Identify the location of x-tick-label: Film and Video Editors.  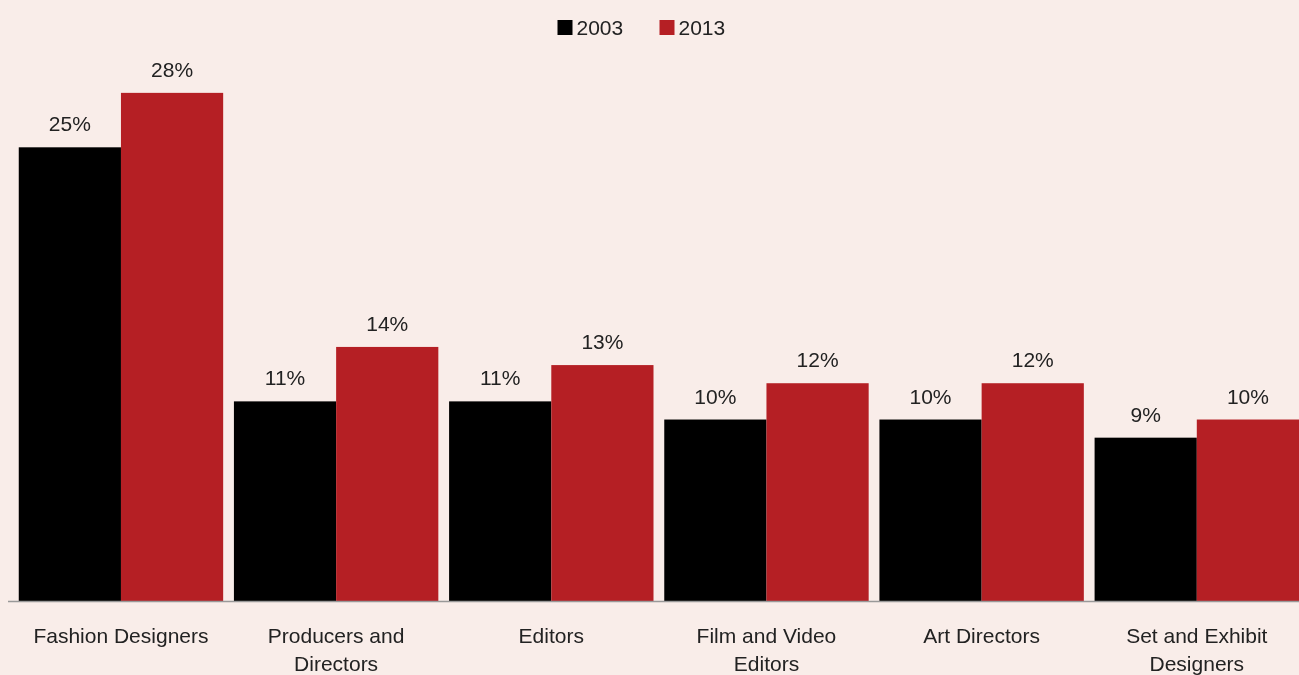
(766, 649).